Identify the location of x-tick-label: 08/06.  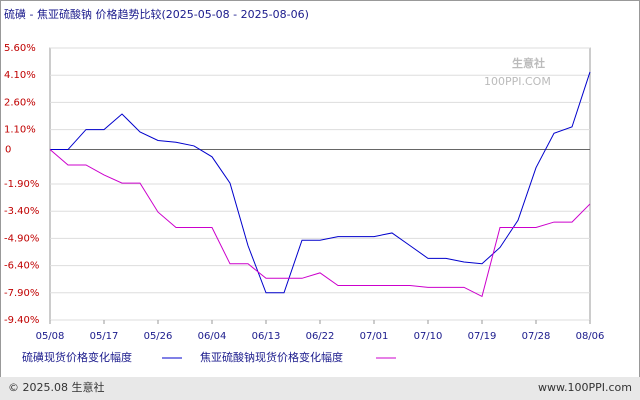
(590, 336).